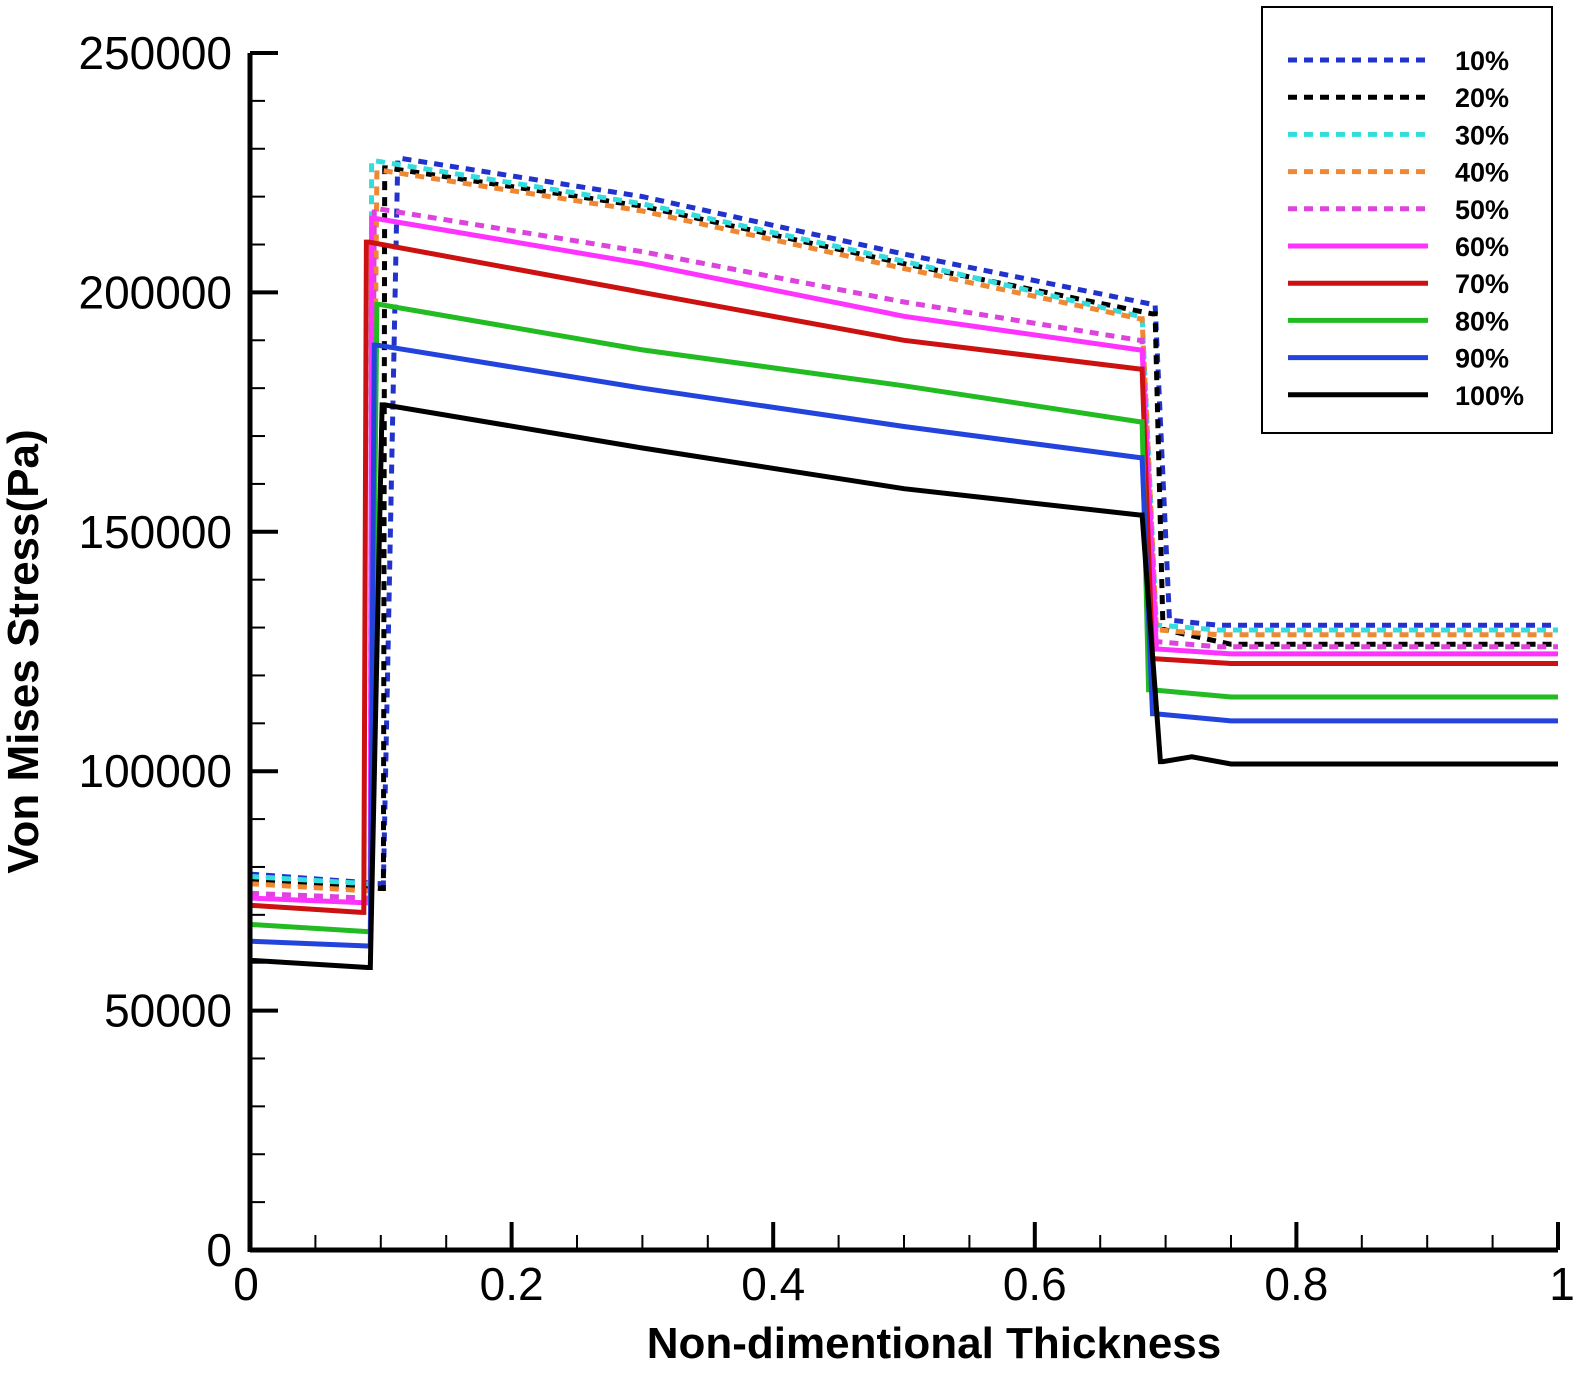 The image size is (1583, 1379). What do you see at coordinates (24, 651) in the screenshot?
I see `y-axis-title: Von Mises Stress(Pa)` at bounding box center [24, 651].